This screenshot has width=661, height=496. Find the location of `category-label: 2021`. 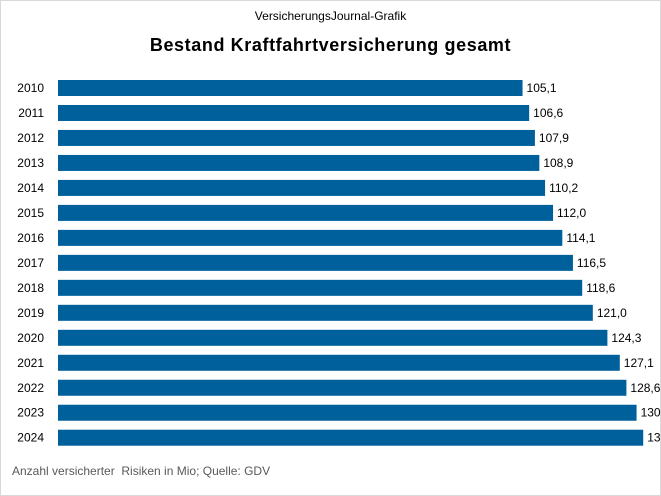

category-label: 2021 is located at coordinates (30, 363).